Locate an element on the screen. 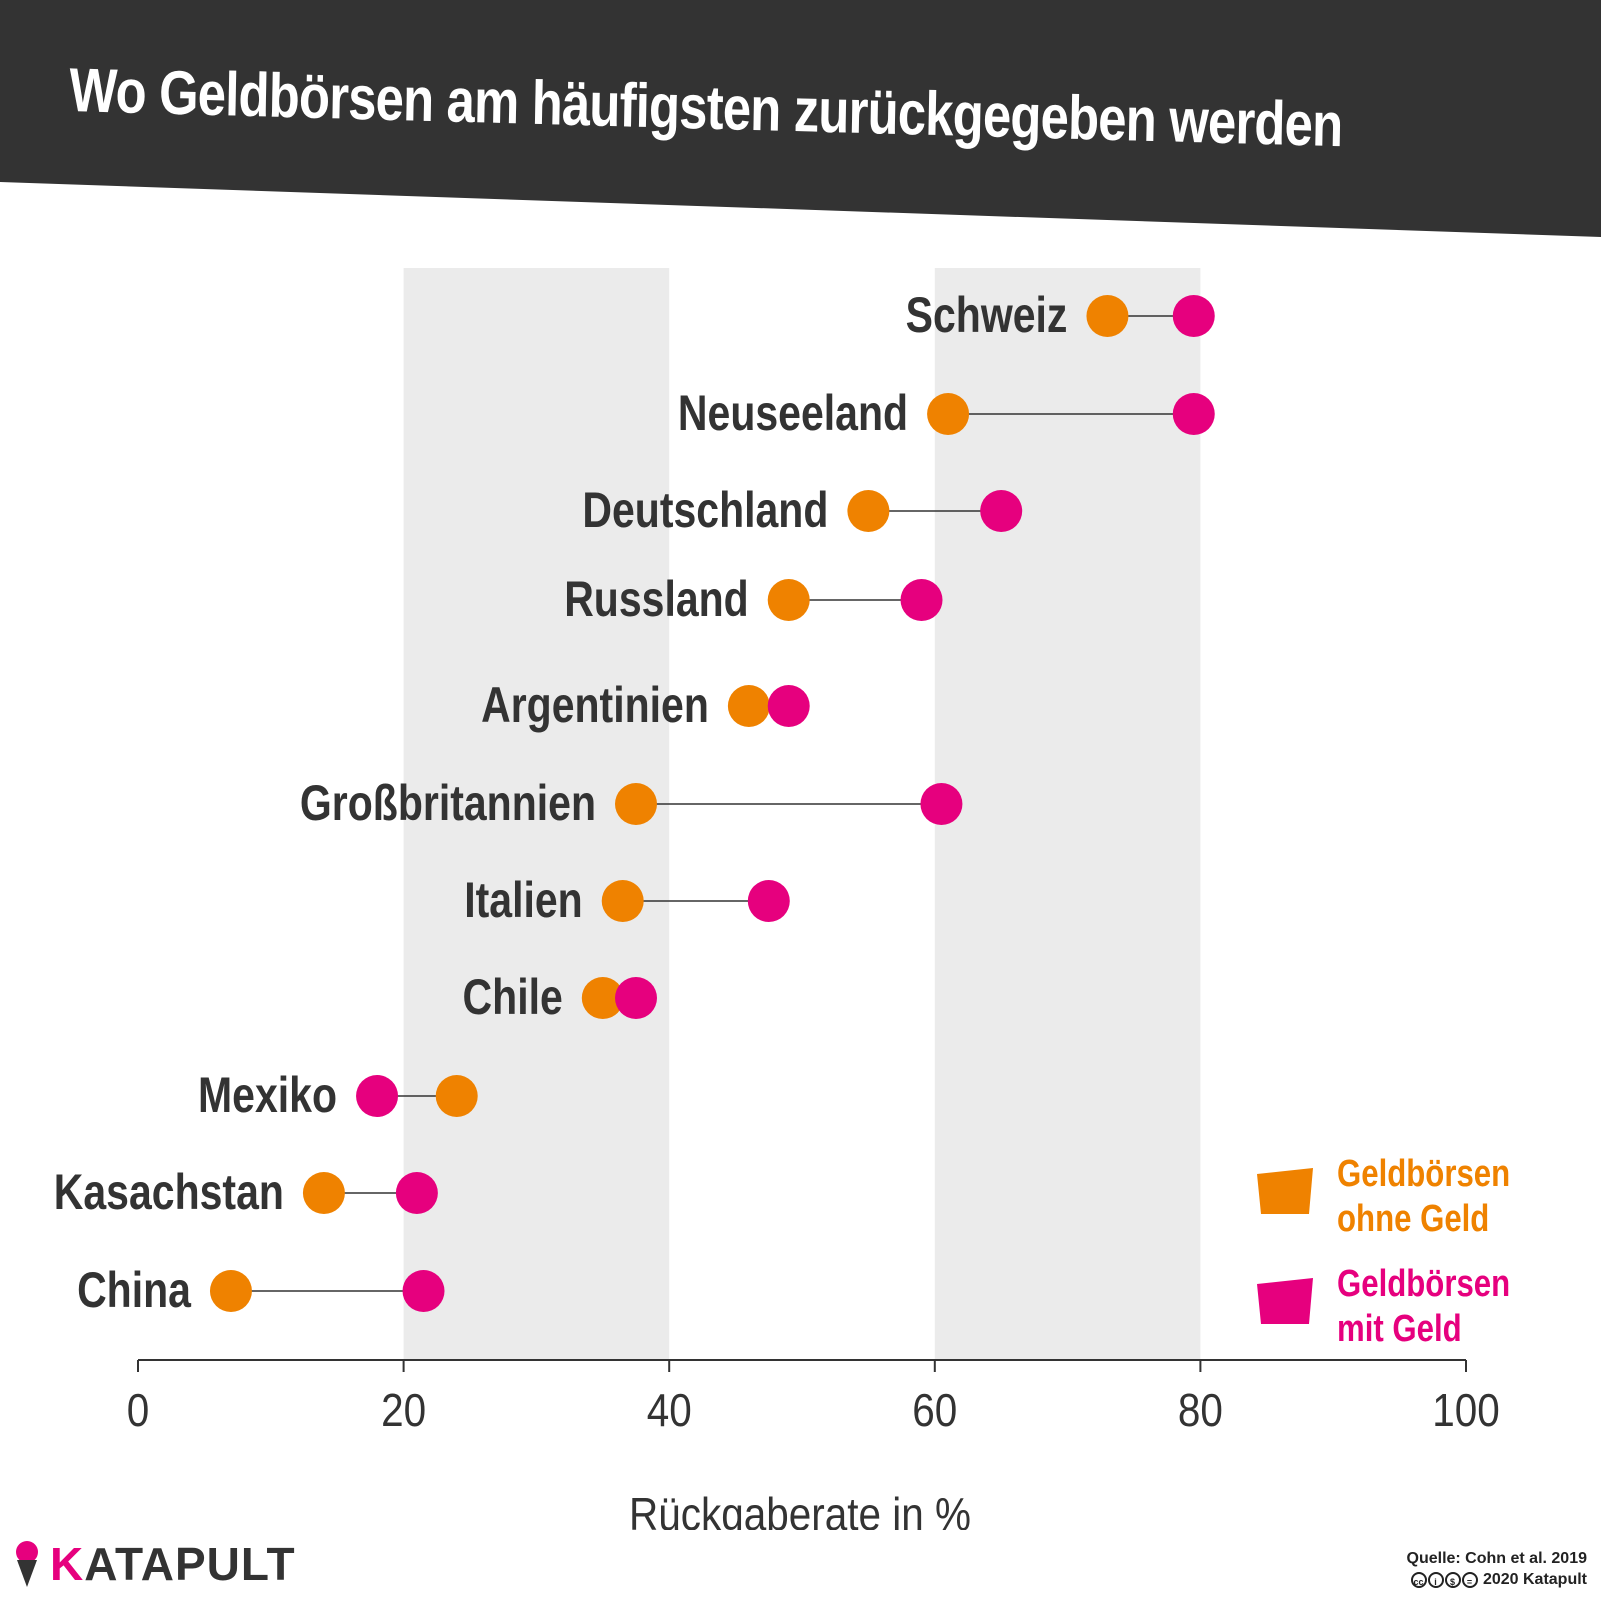 The height and width of the screenshot is (1600, 1601). country-label: Argentinien is located at coordinates (595, 705).